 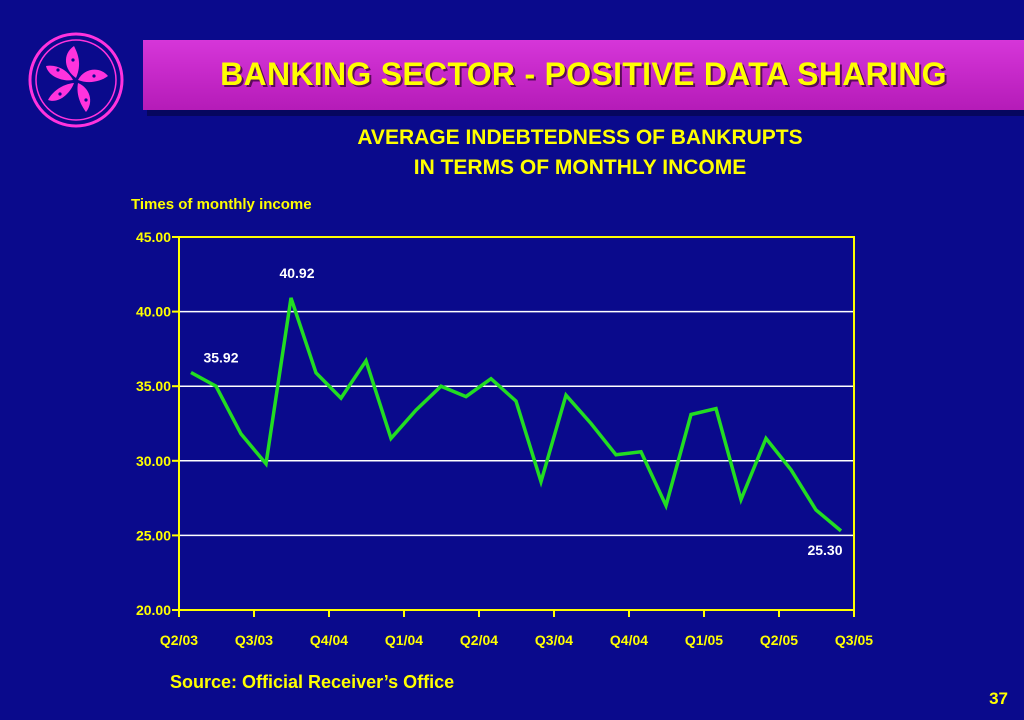 I want to click on y-tick-label: 20.00, so click(x=153, y=610).